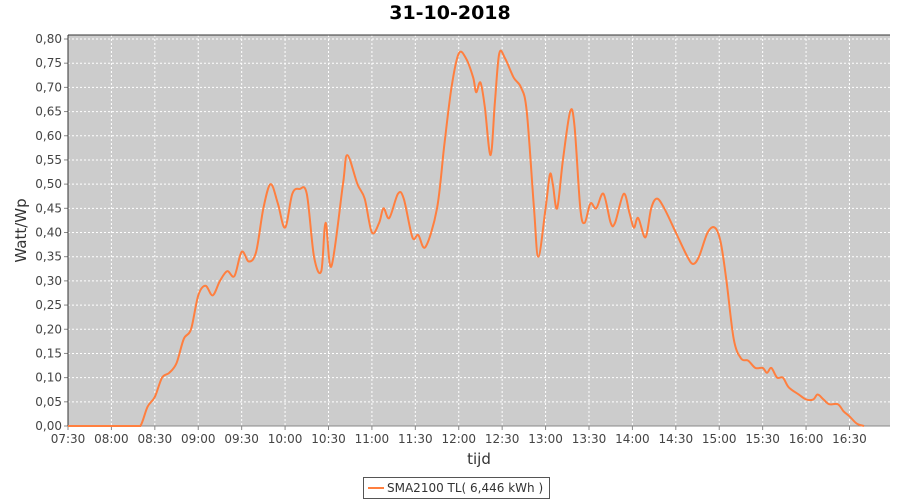  Describe the element at coordinates (48, 87) in the screenshot. I see `y-tick-label: 0,70` at that location.